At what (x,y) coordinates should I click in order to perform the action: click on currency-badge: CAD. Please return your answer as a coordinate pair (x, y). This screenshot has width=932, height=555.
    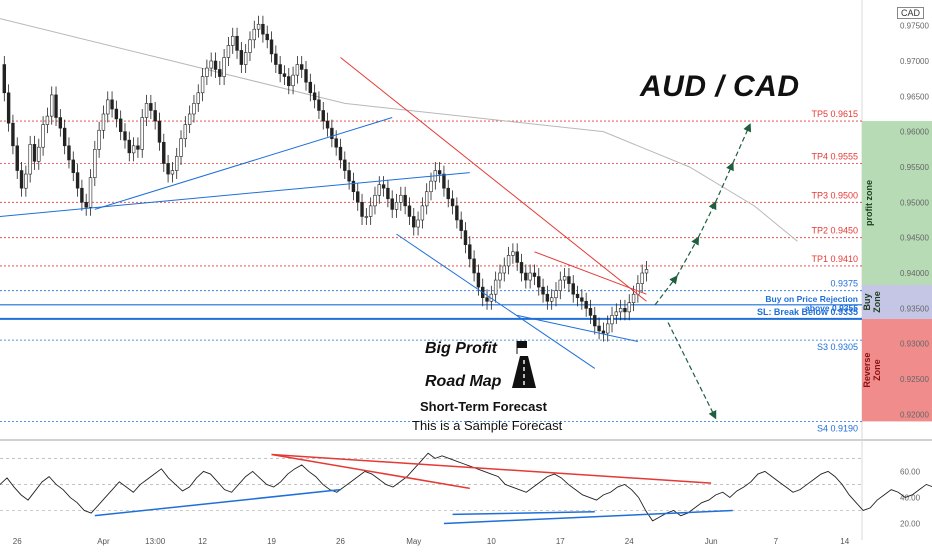
    Looking at the image, I should click on (911, 13).